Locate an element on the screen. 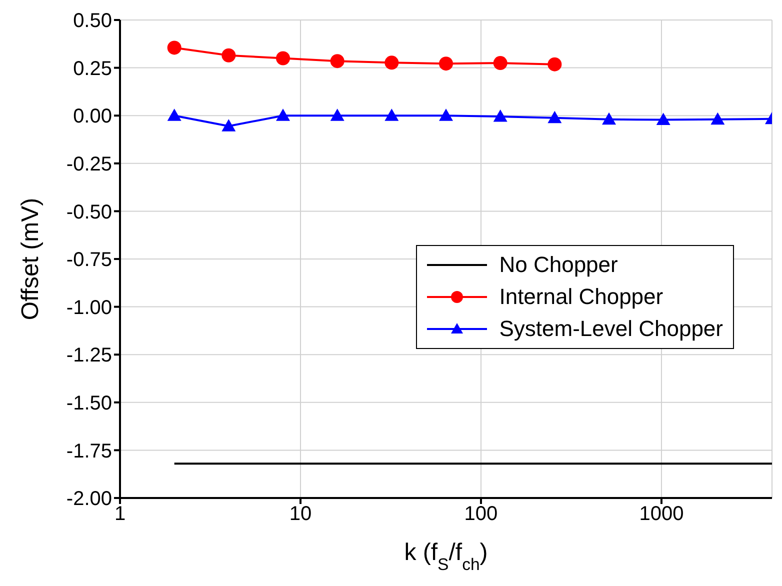 This screenshot has width=782, height=586. y-tick-label: -1.00 is located at coordinates (89, 307).